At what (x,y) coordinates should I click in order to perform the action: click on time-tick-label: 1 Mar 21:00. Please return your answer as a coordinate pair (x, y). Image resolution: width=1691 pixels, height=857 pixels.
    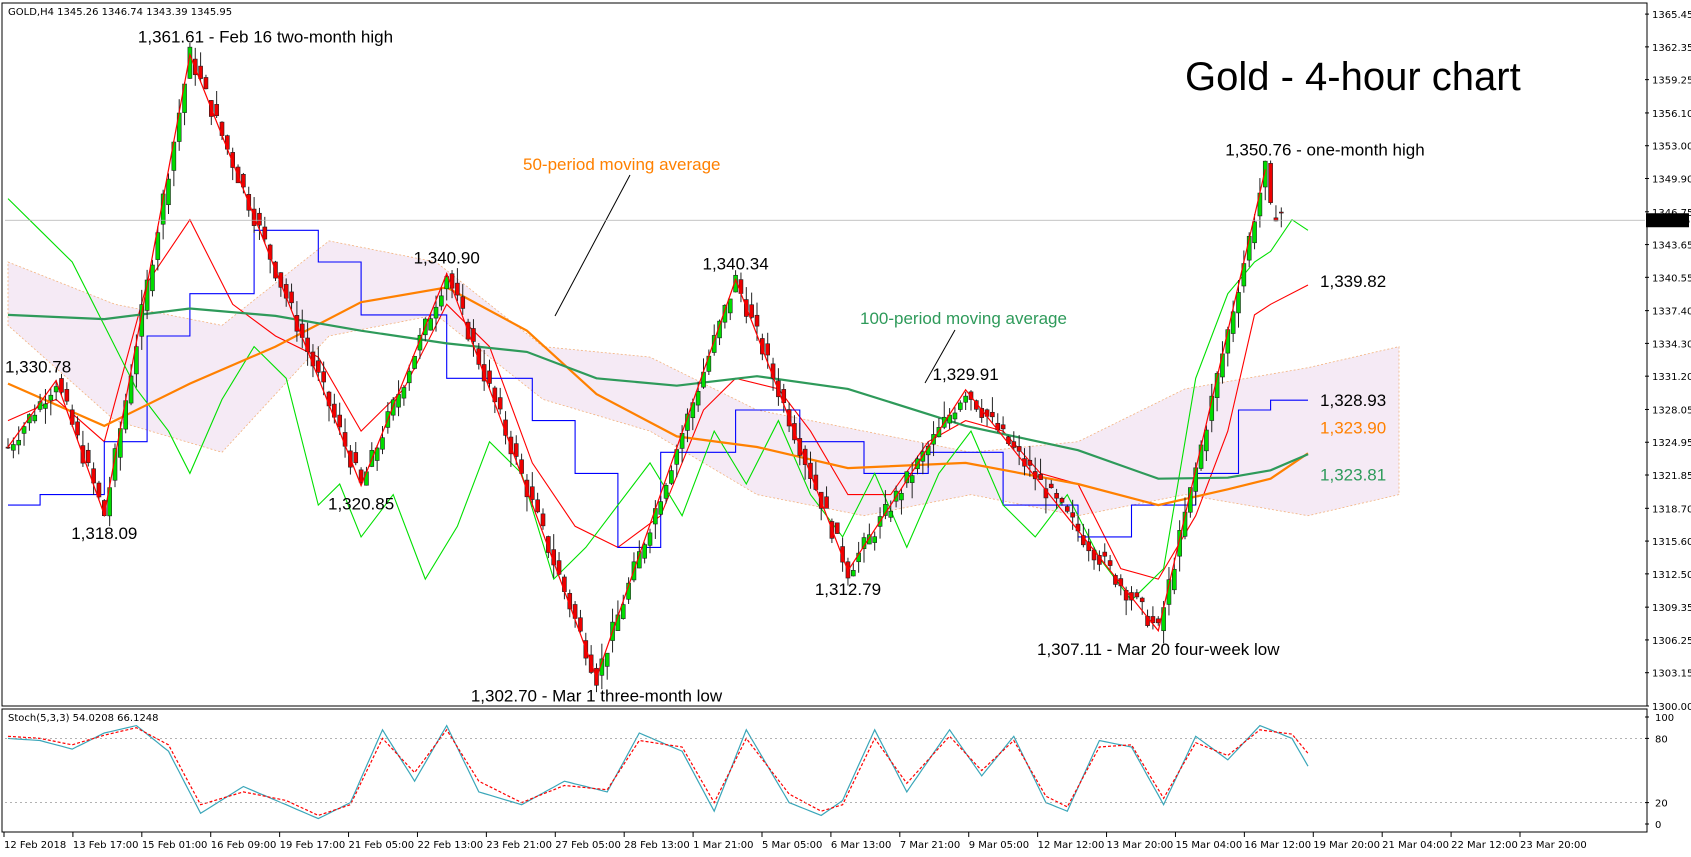
    Looking at the image, I should click on (723, 845).